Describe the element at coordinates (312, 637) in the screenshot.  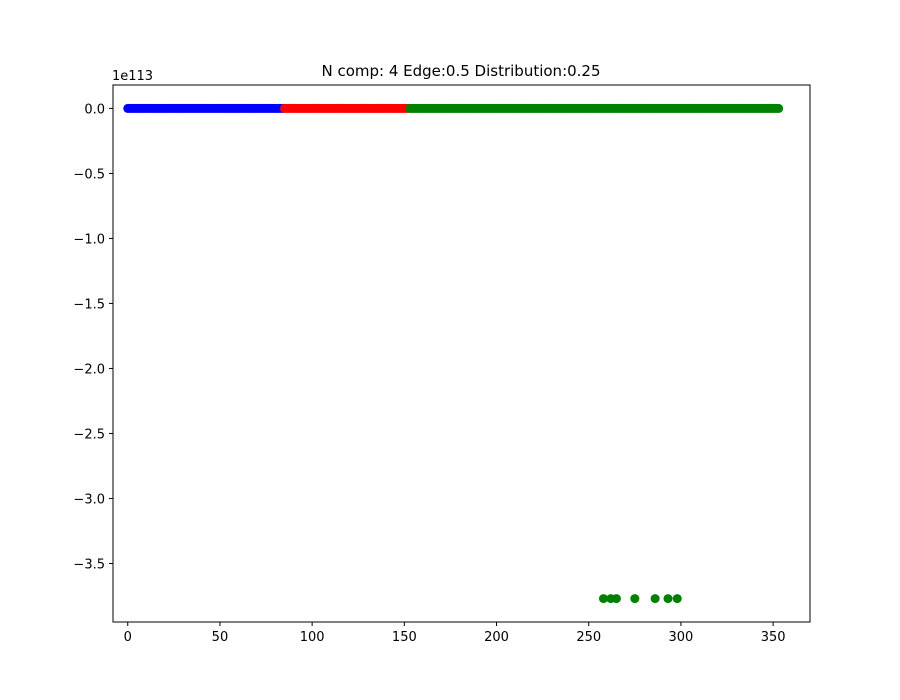
I see `x-tick-label: 100` at that location.